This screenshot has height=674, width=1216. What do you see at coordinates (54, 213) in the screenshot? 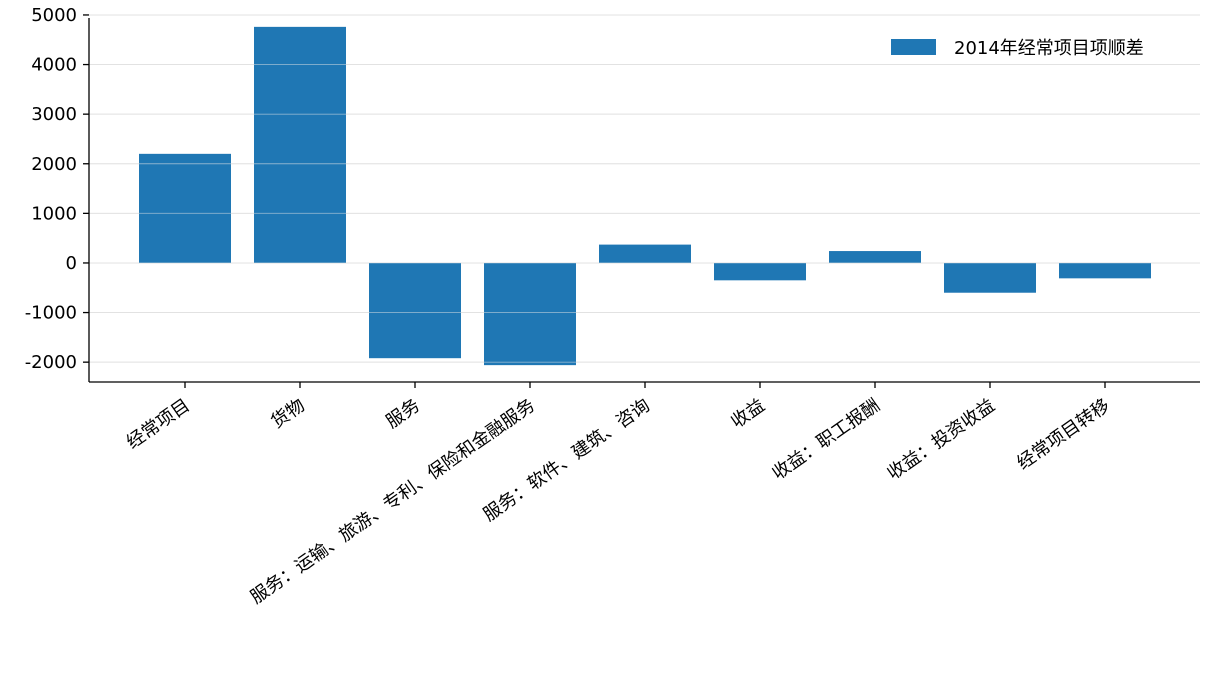
I see `y-tick-label: 1000` at bounding box center [54, 213].